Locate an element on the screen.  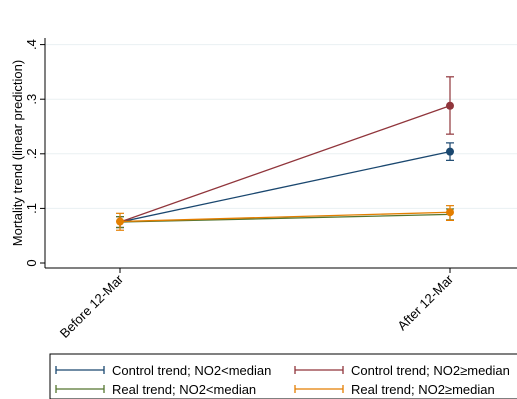
y-tick-label: .2 is located at coordinates (31, 153).